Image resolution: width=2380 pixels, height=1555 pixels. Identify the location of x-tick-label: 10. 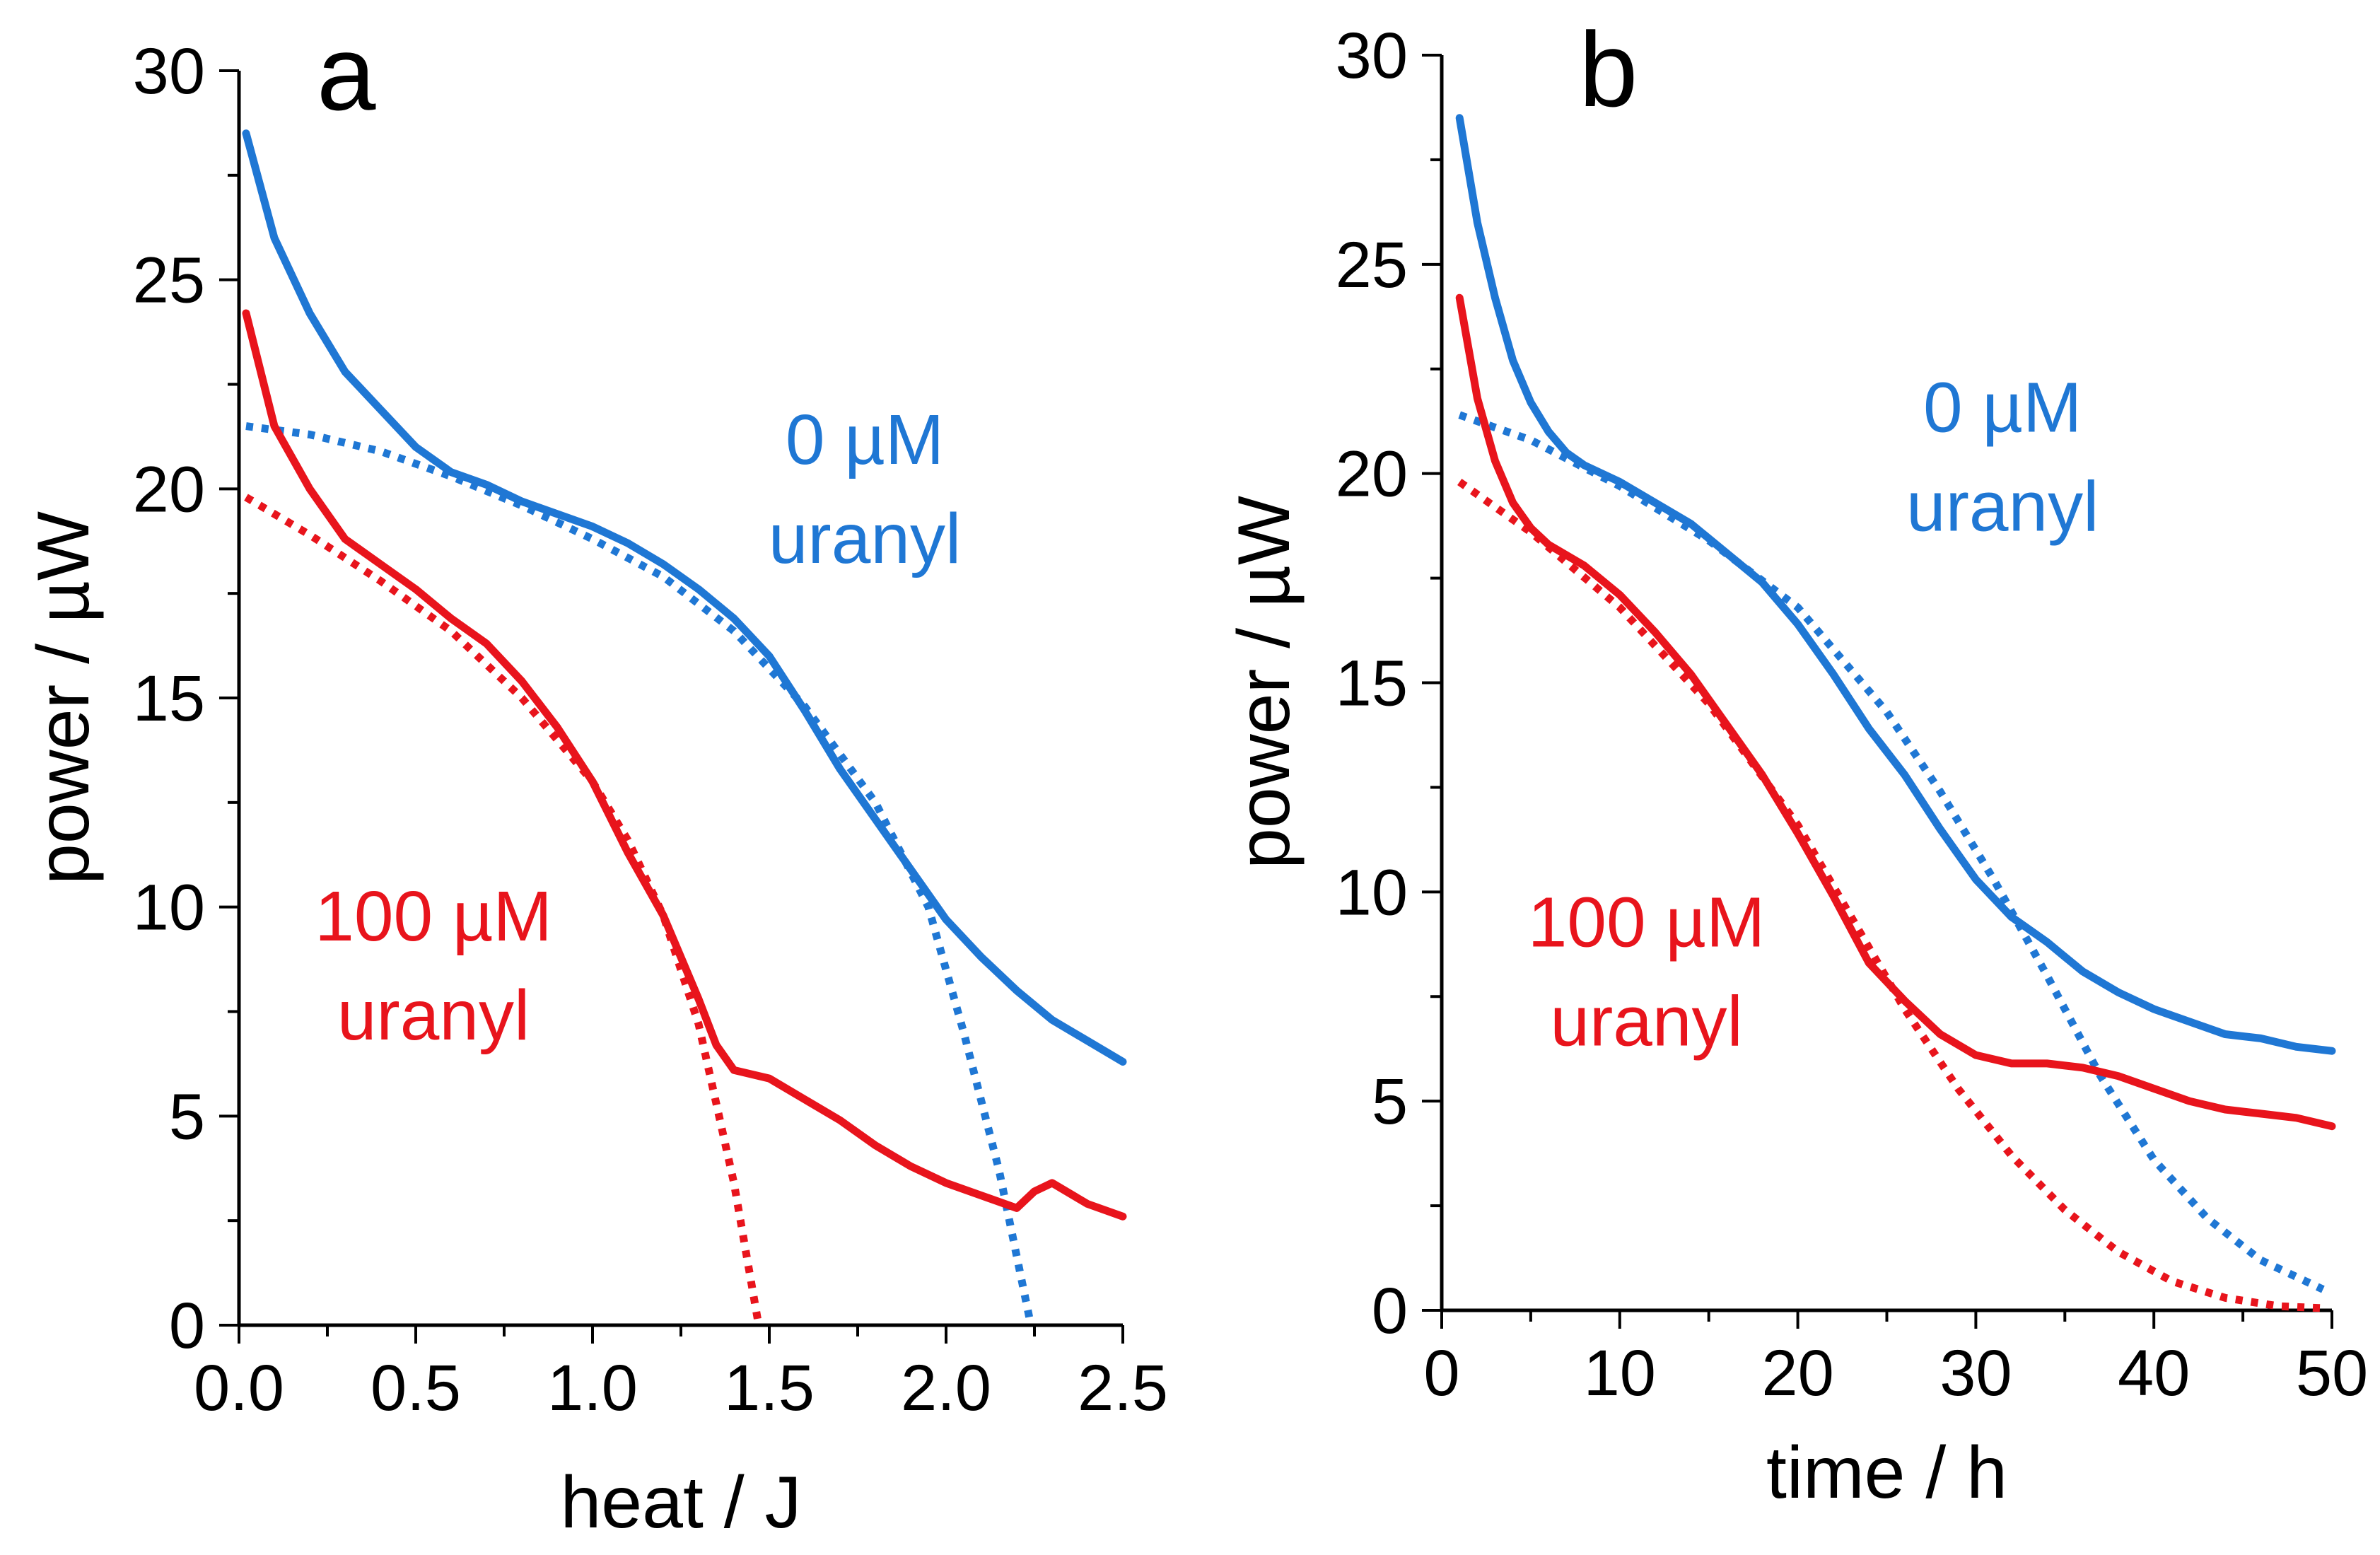
(1620, 1373).